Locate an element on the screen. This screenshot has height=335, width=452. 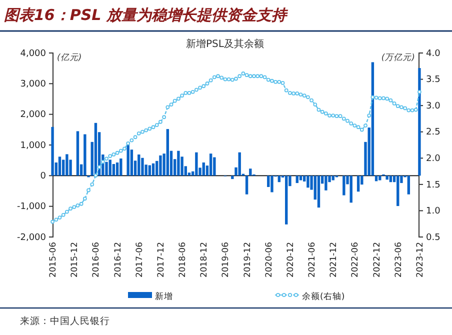
y2-tick-label: 2.0 is located at coordinates (433, 159).